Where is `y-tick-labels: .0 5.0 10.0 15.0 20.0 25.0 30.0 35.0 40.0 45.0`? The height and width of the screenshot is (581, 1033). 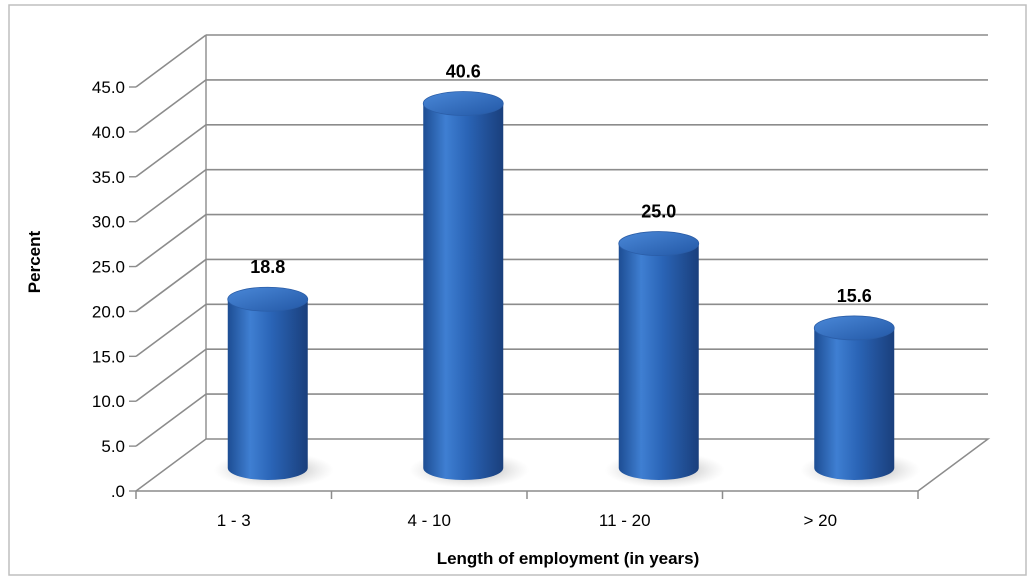 y-tick-labels: .0 5.0 10.0 15.0 20.0 25.0 30.0 35.0 40.0 45.0 is located at coordinates (108, 289).